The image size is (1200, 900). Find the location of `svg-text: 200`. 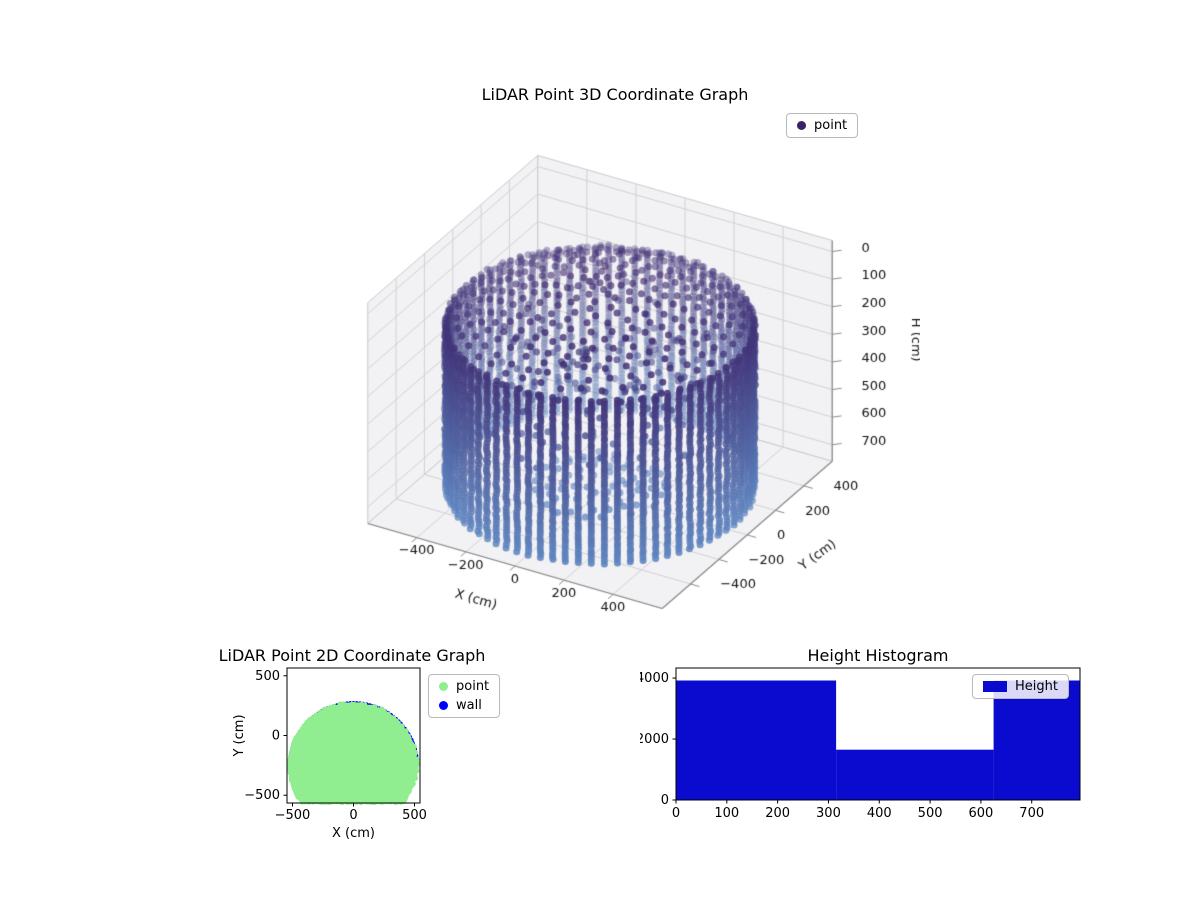

svg-text: 200 is located at coordinates (777, 813).